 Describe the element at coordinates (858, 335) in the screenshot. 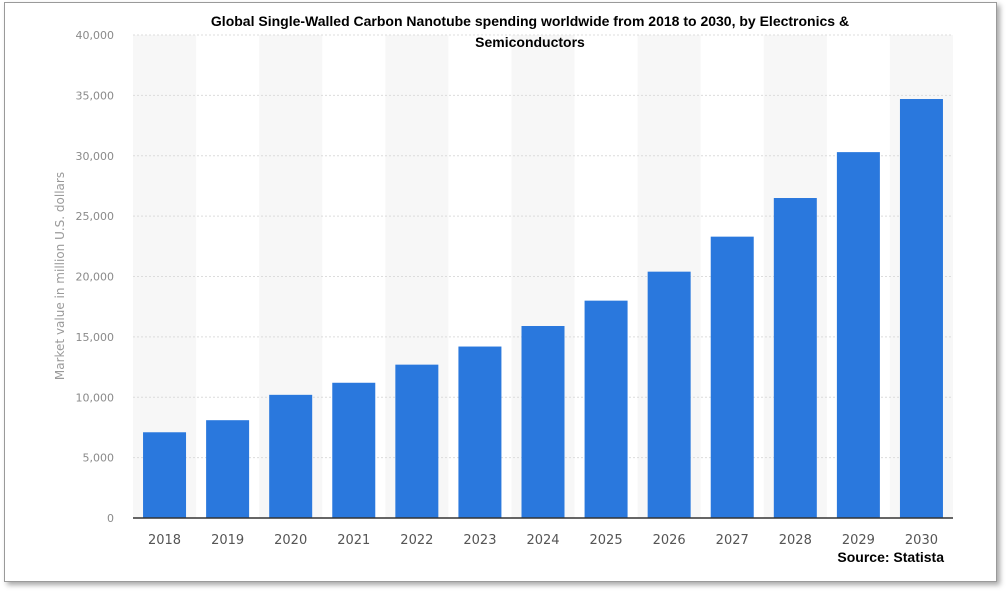

I see `bar-2029` at that location.